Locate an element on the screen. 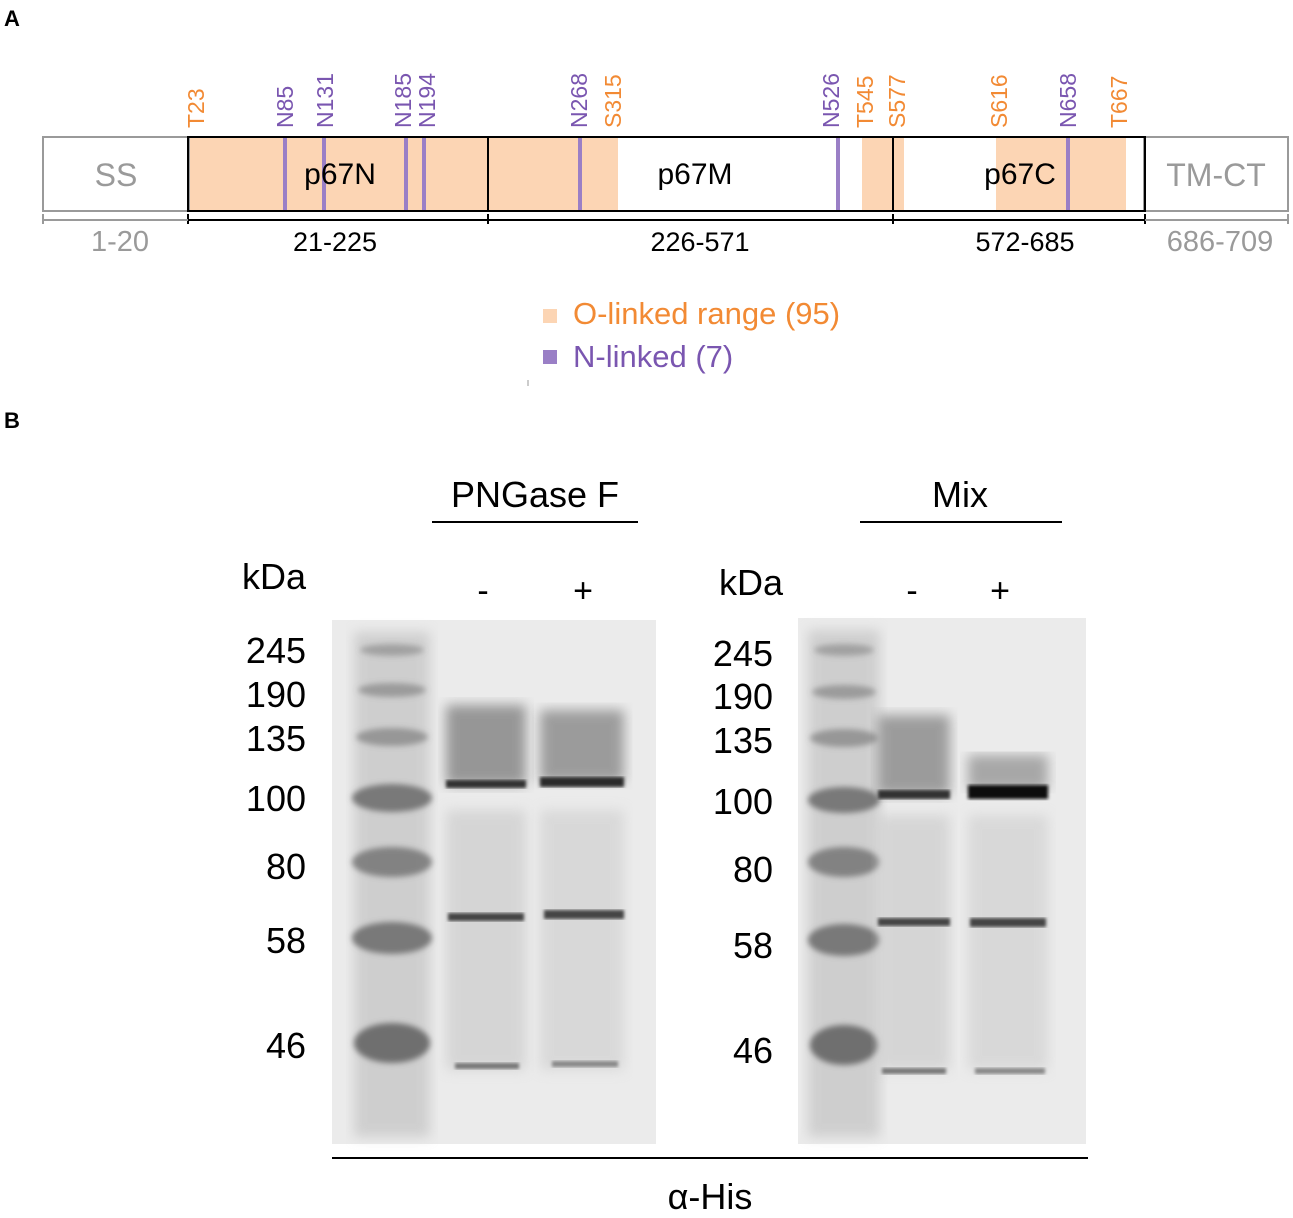 This screenshot has height=1218, width=1293. range-label-ss: 1-20 is located at coordinates (120, 242).